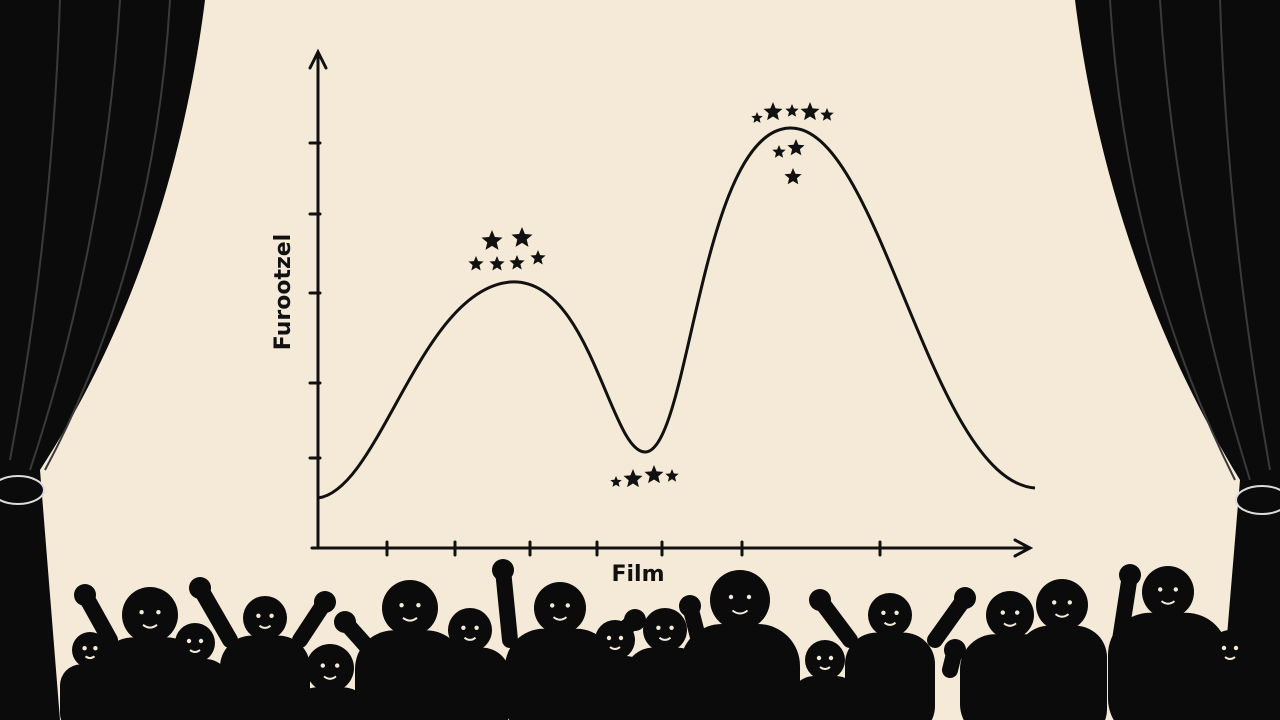 The width and height of the screenshot is (1280, 720). I want to click on y-axis-label: Furootzel, so click(283, 292).